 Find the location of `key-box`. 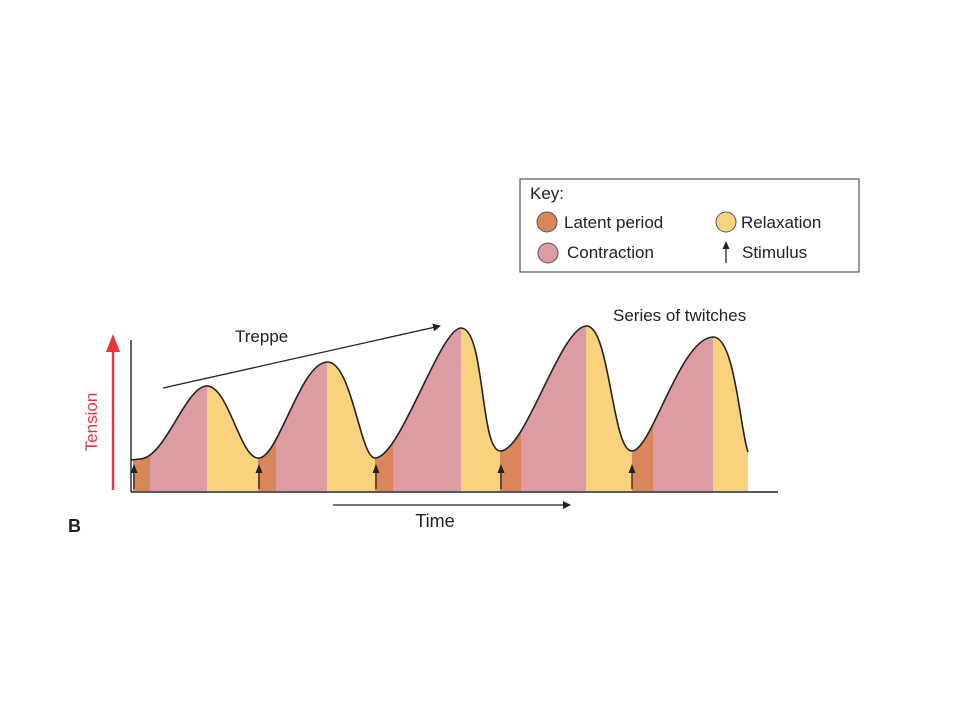

key-box is located at coordinates (689, 225).